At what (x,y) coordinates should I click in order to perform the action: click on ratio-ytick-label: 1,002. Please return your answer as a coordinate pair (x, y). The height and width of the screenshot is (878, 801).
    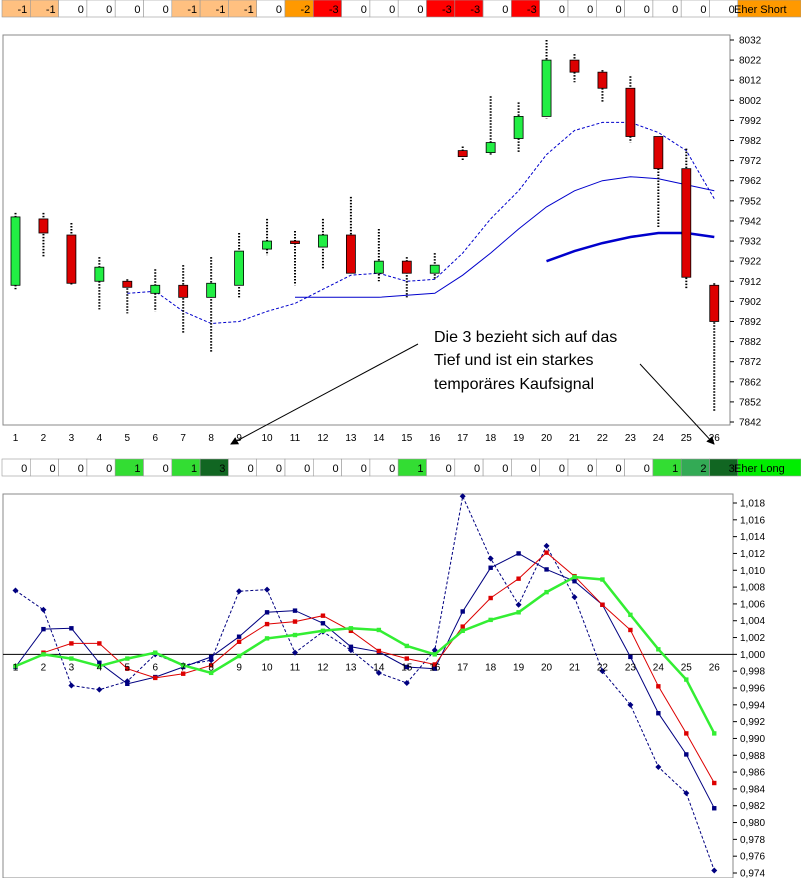
    Looking at the image, I should click on (752, 638).